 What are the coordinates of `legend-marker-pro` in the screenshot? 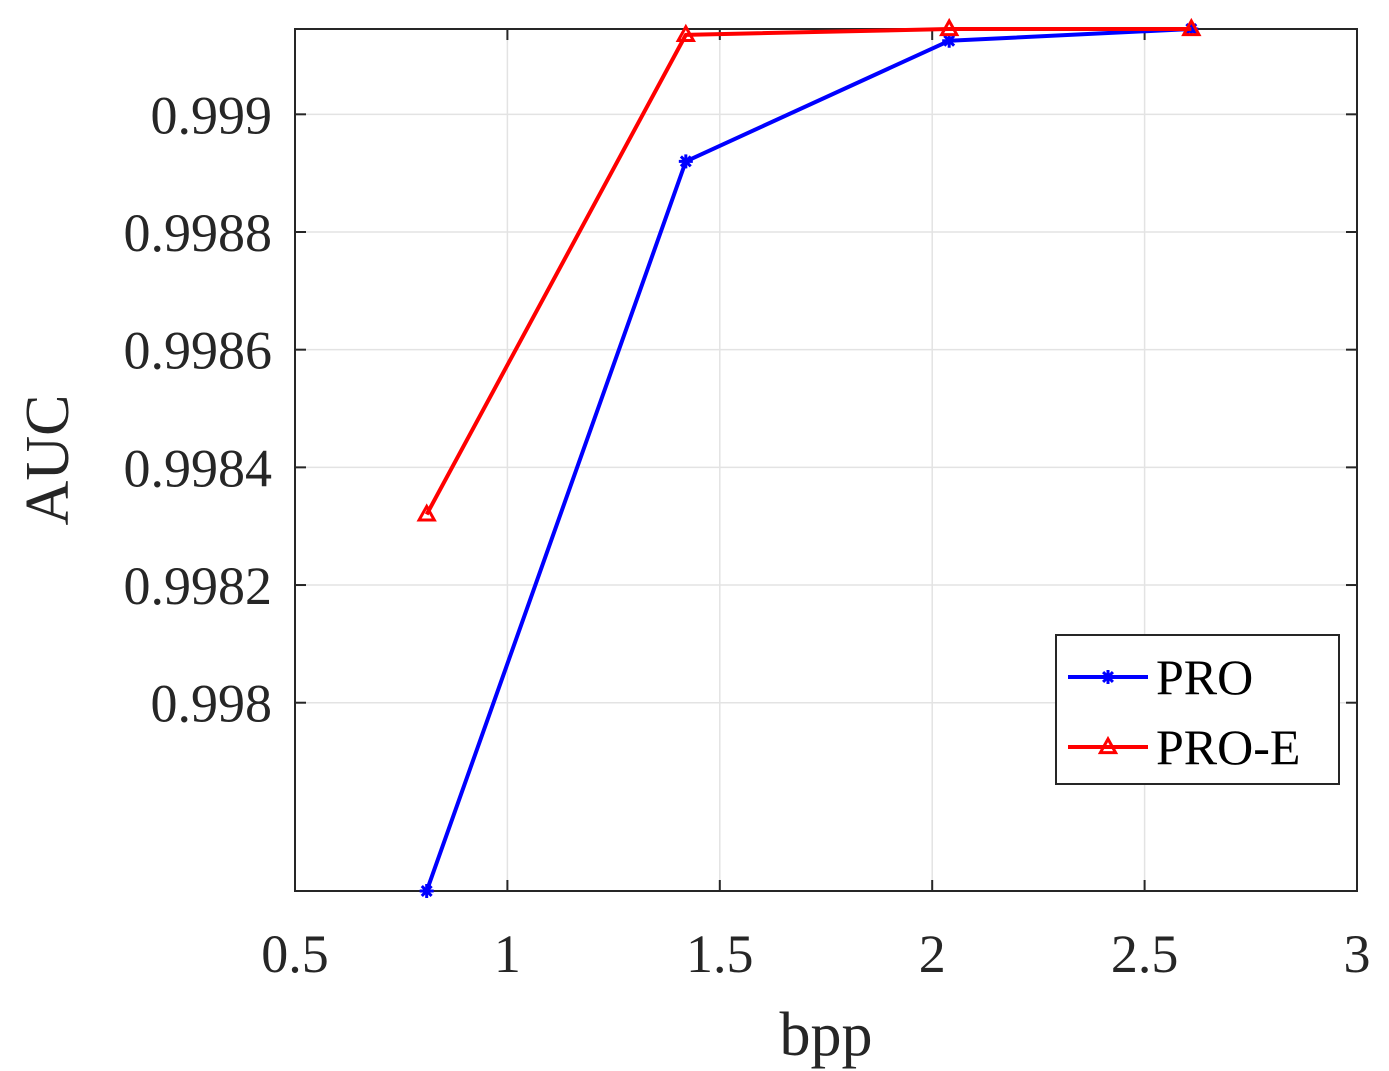 It's located at (1108, 677).